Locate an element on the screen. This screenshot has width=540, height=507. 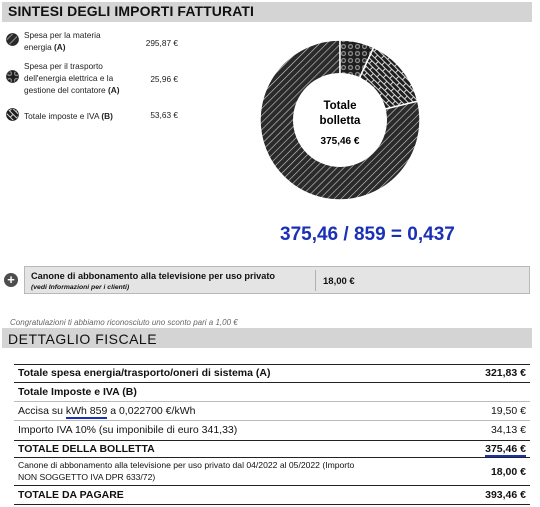
legend-imposte-value: 53,63 € is located at coordinates (164, 115).